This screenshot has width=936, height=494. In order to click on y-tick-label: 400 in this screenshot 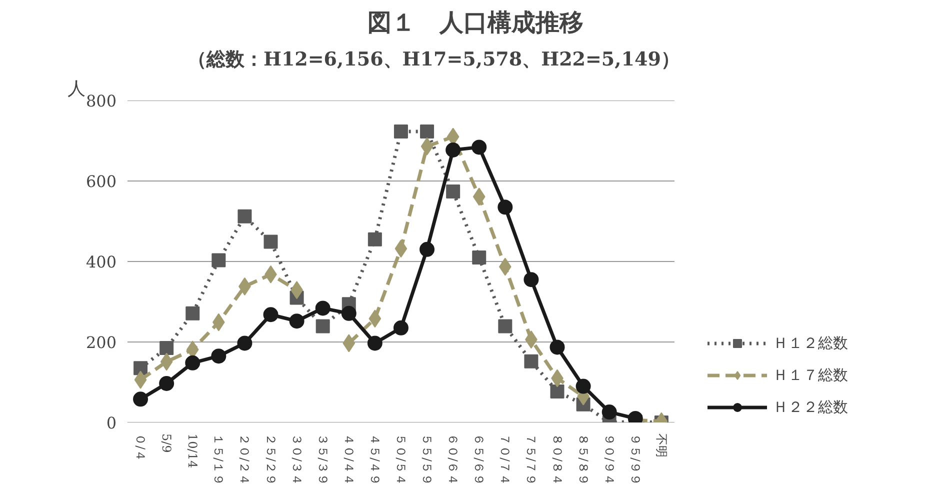, I will do `click(101, 262)`.